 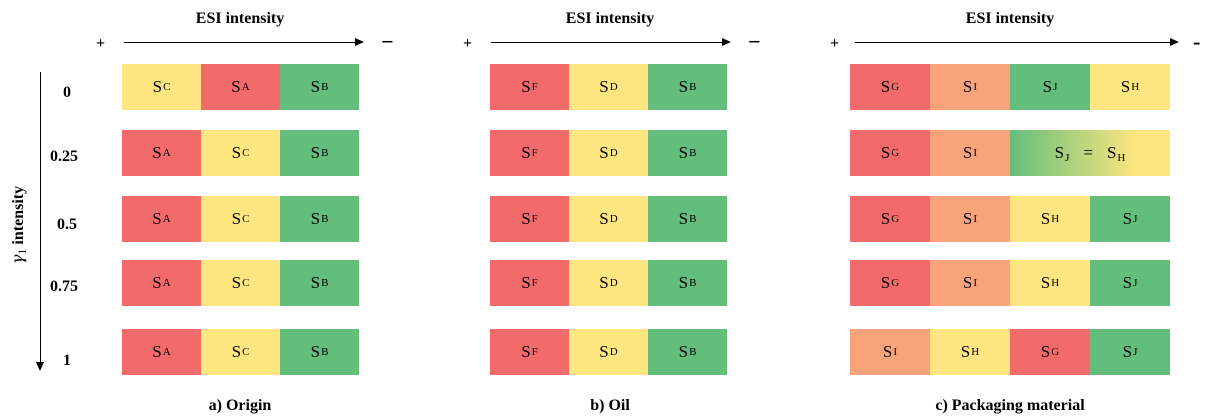 I want to click on panel-title-packaging-material: c) Packaging material, so click(x=1010, y=405).